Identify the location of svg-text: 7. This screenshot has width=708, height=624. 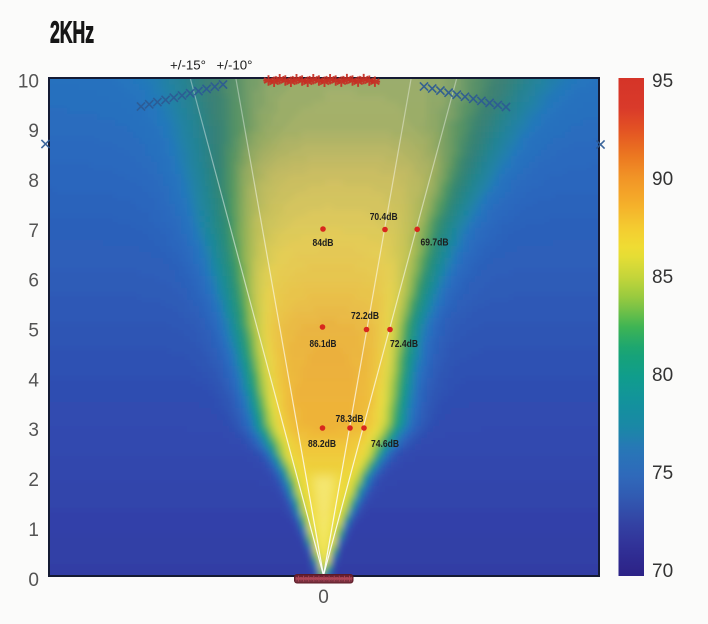
(33, 231).